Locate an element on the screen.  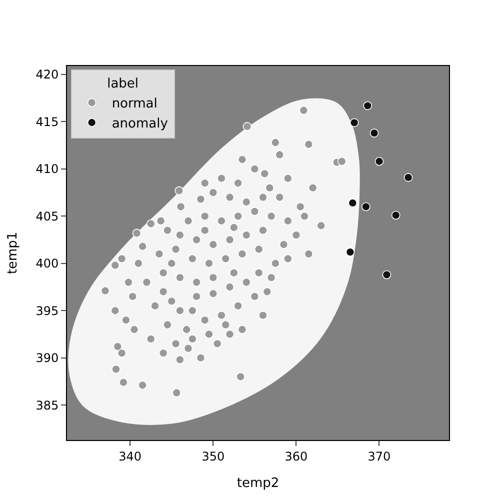
x-tick-label: 340 is located at coordinates (130, 456).